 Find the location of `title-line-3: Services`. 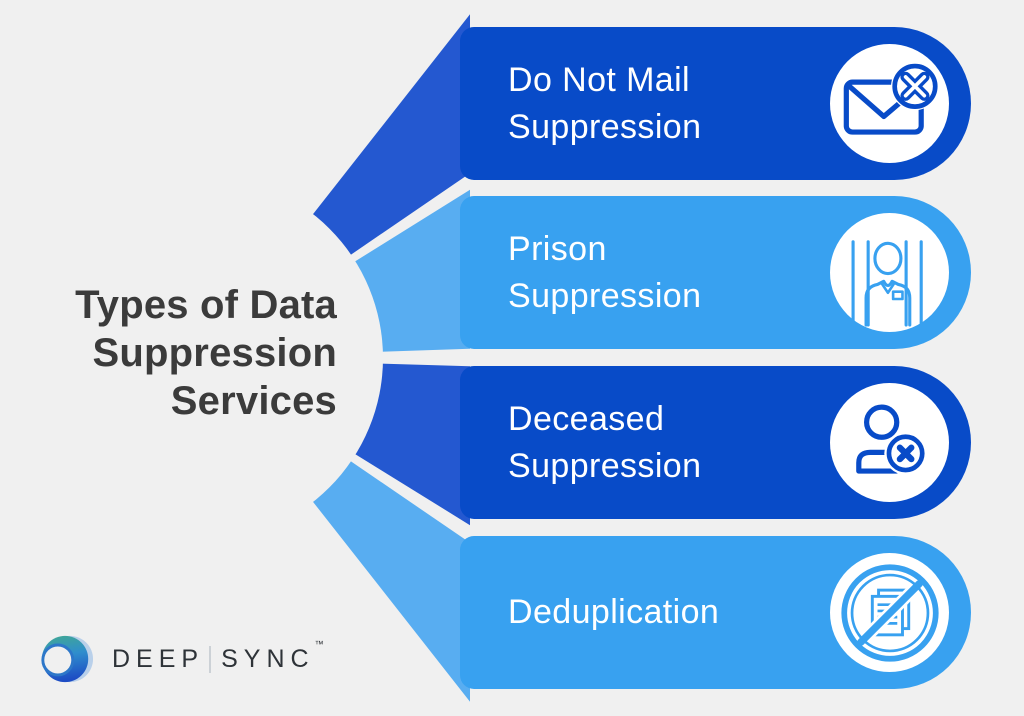

title-line-3: Services is located at coordinates (253, 401).